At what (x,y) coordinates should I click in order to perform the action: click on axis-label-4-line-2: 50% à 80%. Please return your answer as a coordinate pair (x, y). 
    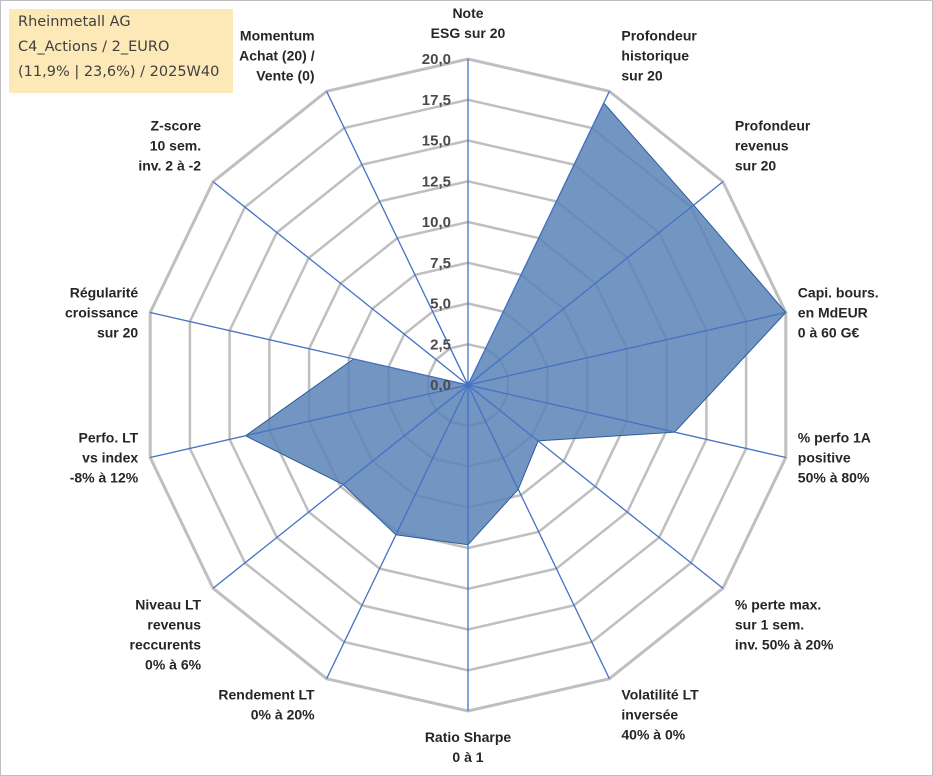
    Looking at the image, I should click on (834, 478).